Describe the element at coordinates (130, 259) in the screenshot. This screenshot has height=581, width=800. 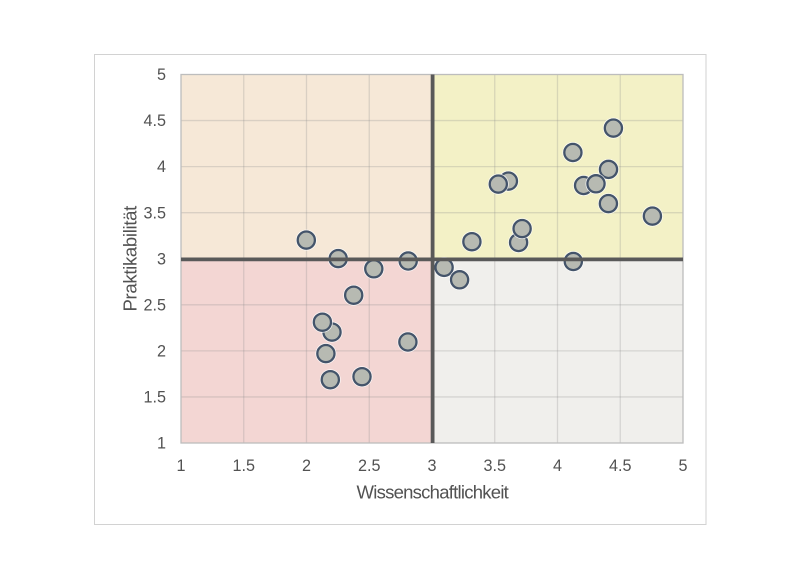
I see `svg-text: Praktikabilität` at that location.